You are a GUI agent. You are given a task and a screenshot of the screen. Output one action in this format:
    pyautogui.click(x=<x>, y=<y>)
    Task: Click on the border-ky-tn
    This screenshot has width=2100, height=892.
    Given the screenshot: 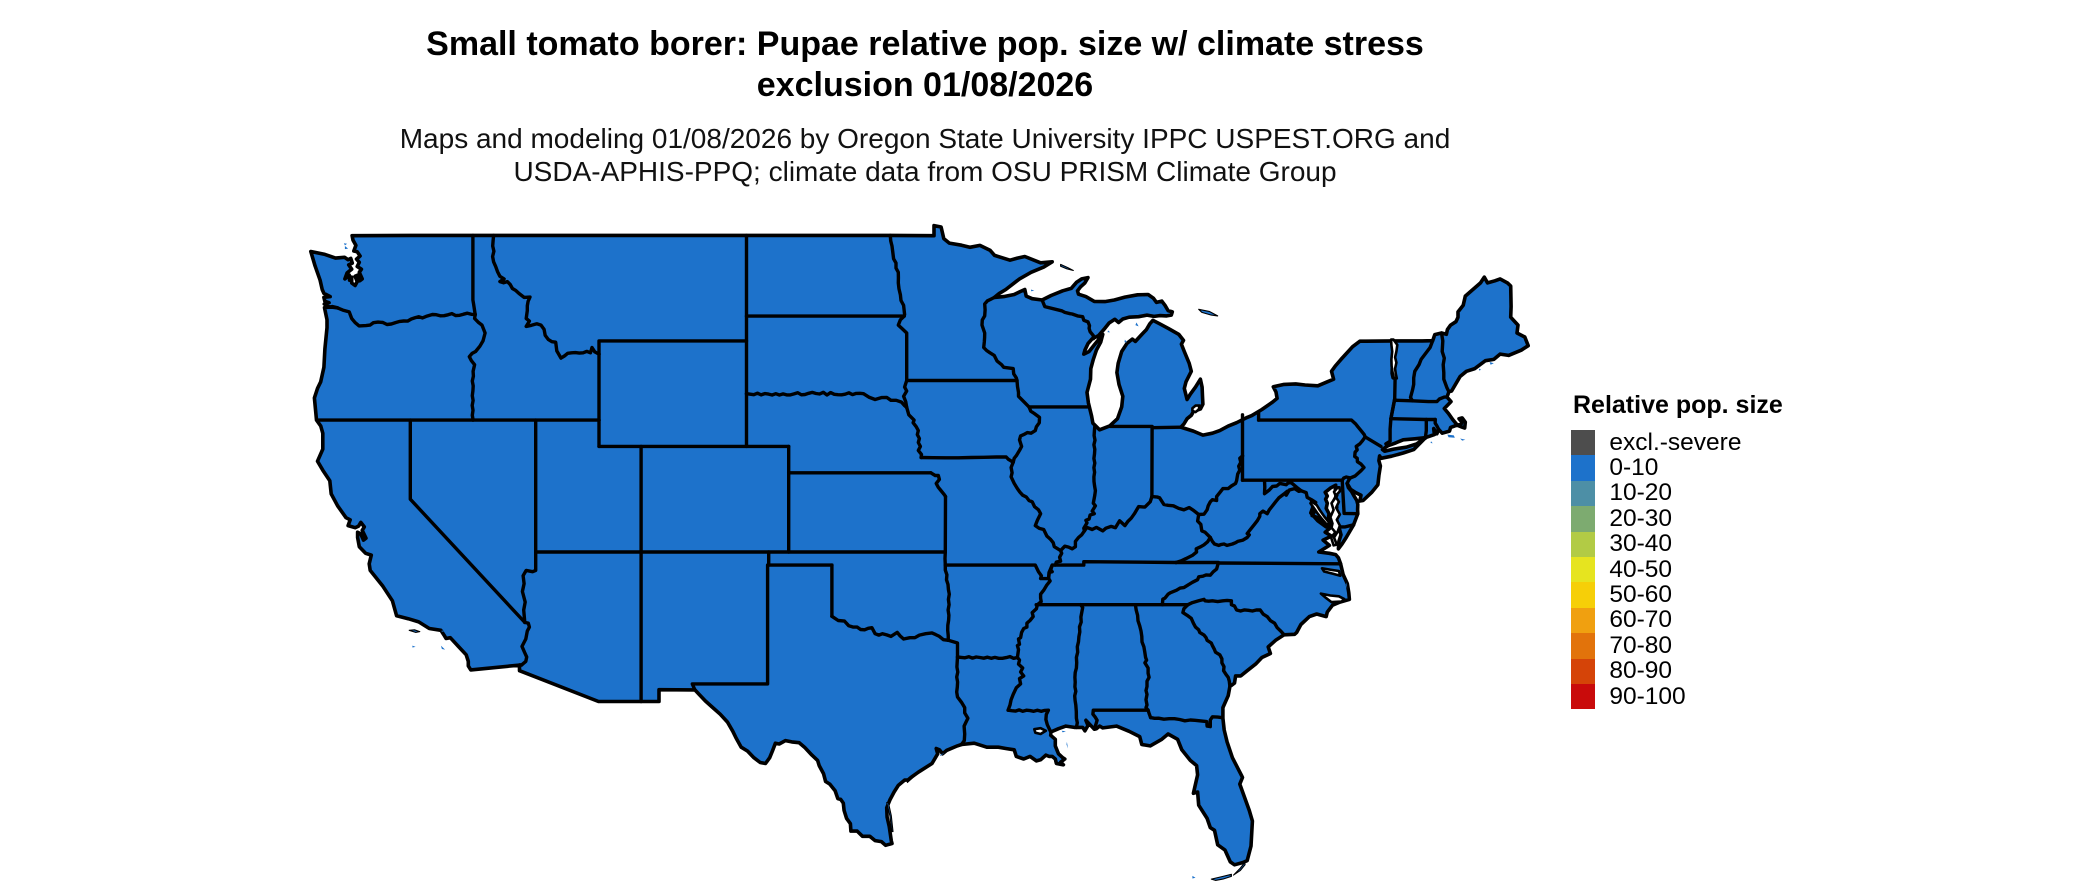 What is the action you would take?
    pyautogui.click(x=1115, y=563)
    